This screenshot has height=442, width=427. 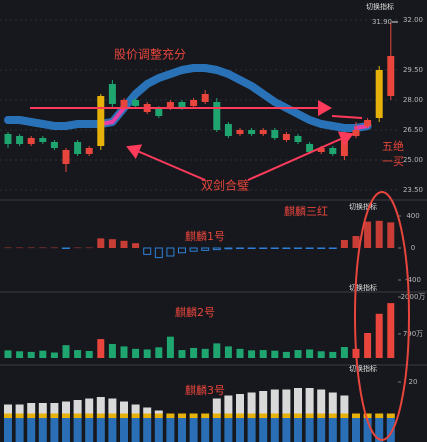 I want to click on annotation: 五绝, so click(x=393, y=146).